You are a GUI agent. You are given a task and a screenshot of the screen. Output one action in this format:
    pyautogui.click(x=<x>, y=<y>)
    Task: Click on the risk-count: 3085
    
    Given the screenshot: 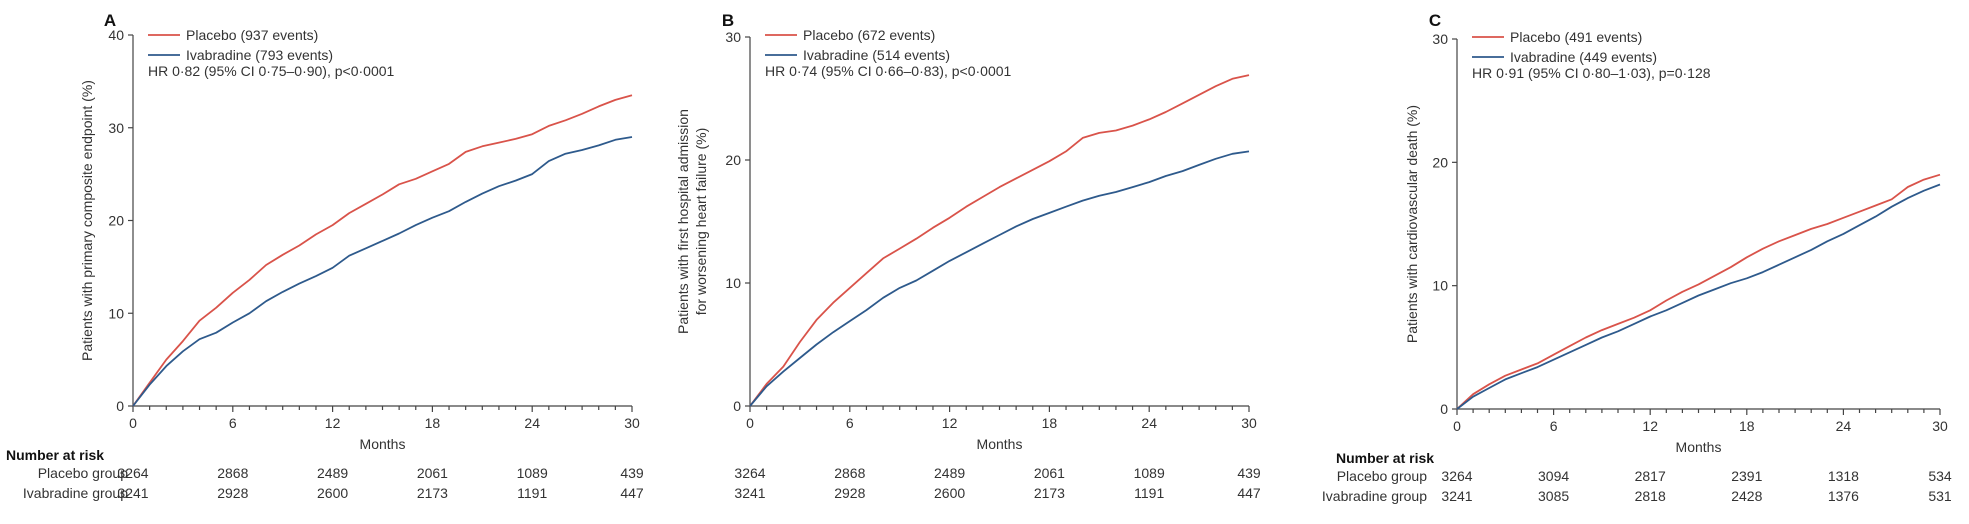 What is the action you would take?
    pyautogui.click(x=1553, y=496)
    